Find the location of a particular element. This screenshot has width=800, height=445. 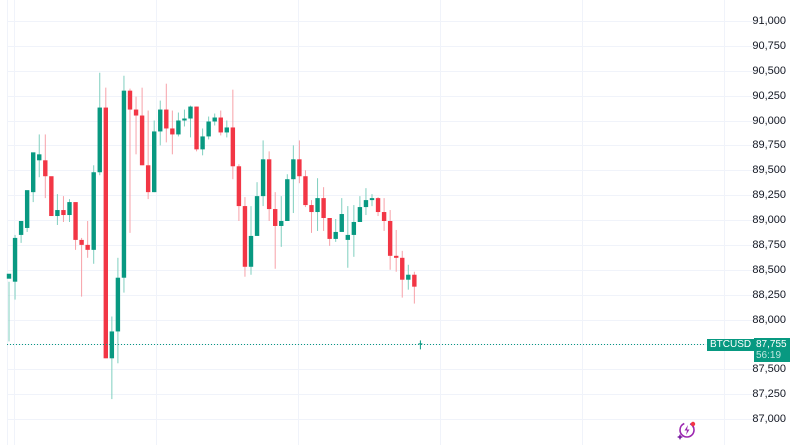

price-axis-label: 90,750 is located at coordinates (769, 45).